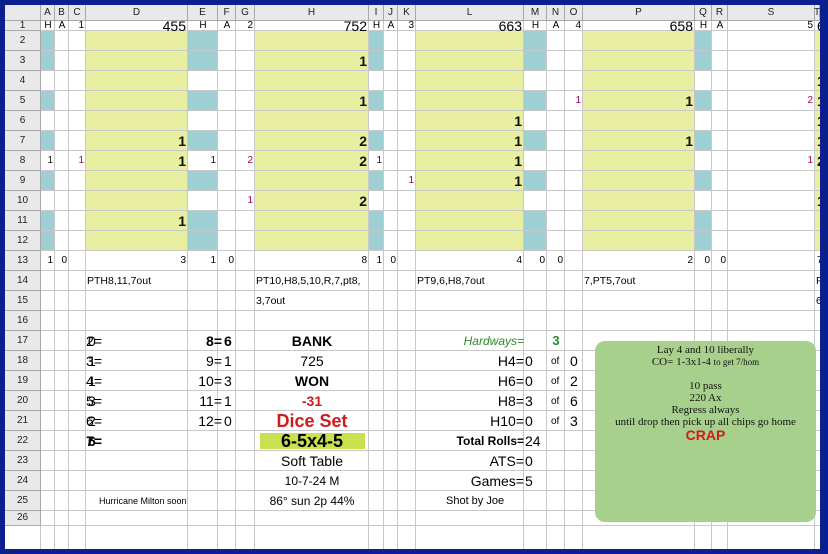 This screenshot has width=828, height=554. Describe the element at coordinates (23, 381) in the screenshot. I see `row-header-19: 19` at that location.